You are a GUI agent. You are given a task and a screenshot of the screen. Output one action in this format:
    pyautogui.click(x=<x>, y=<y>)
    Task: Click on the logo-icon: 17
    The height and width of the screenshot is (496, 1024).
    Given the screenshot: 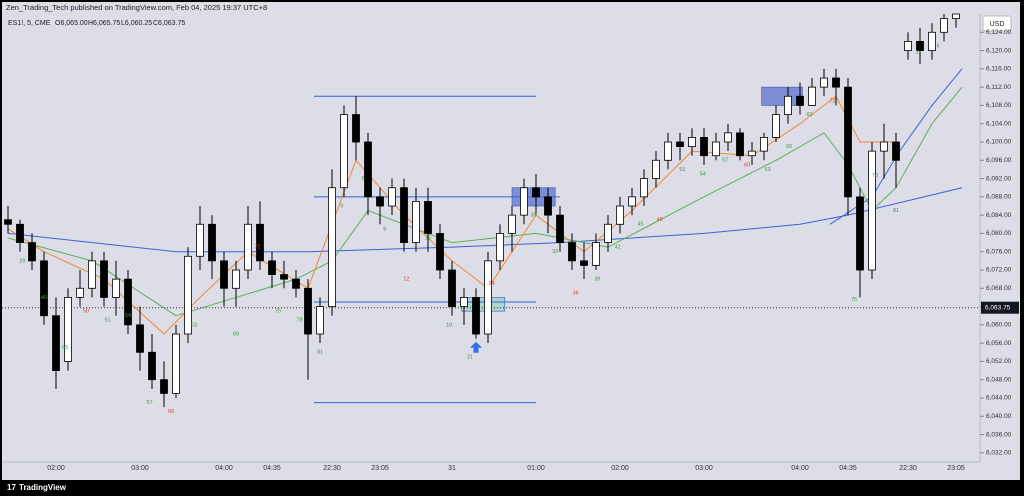 What is the action you would take?
    pyautogui.click(x=11, y=487)
    